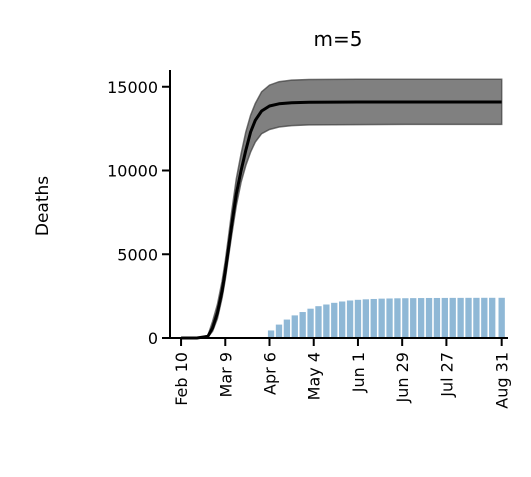 The width and height of the screenshot is (531, 477). What do you see at coordinates (502, 380) in the screenshot?
I see `x-tick-label: Aug 31` at bounding box center [502, 380].